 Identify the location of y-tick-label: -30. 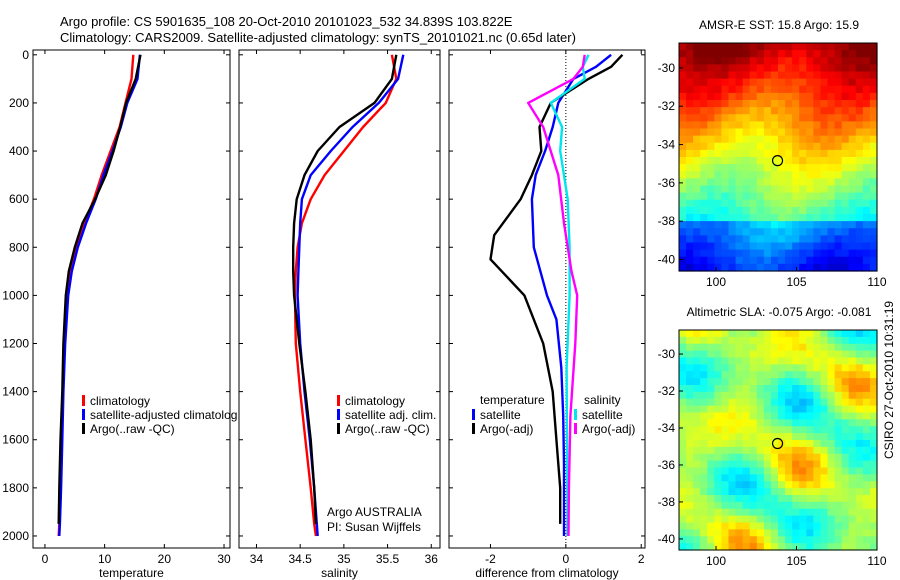
(667, 68).